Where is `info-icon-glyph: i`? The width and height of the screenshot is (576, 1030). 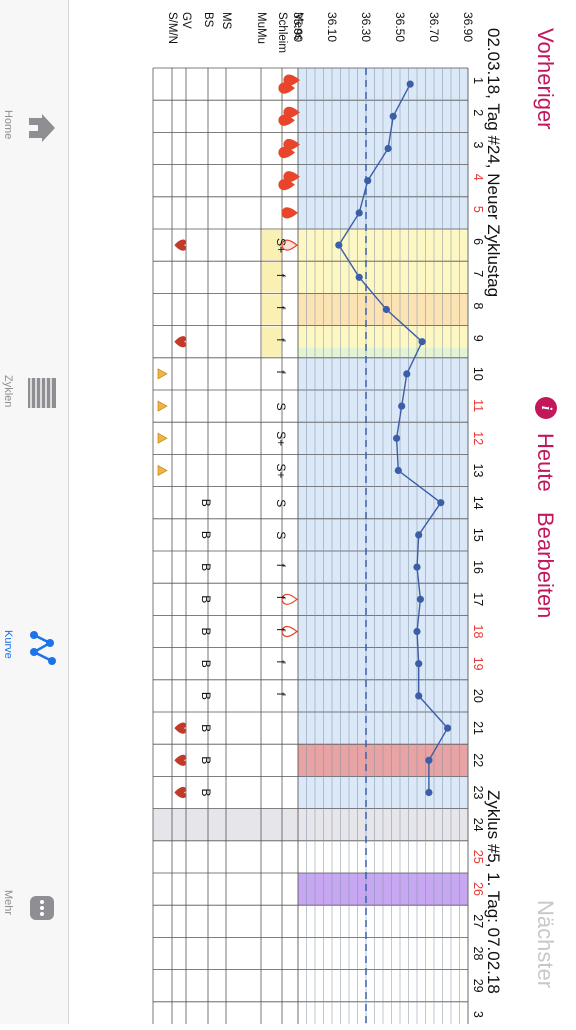 info-icon-glyph: i is located at coordinates (546, 408).